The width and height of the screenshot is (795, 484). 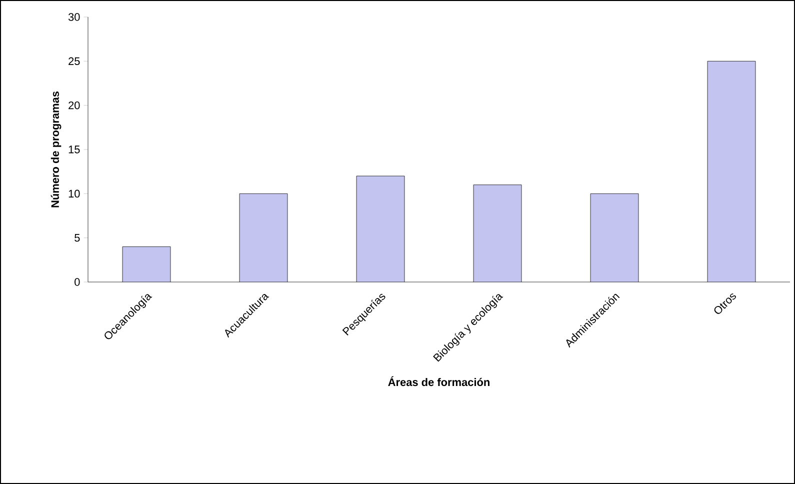 I want to click on y-tick-label: 5, so click(x=77, y=238).